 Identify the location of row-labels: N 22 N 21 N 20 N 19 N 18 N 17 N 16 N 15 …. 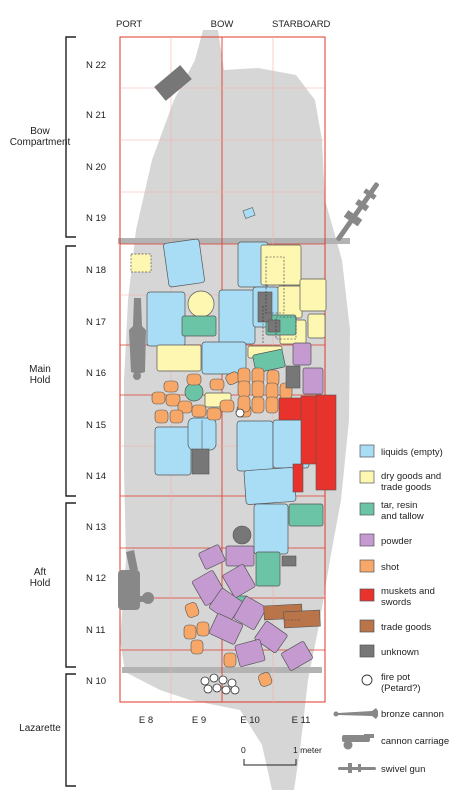
(96, 373).